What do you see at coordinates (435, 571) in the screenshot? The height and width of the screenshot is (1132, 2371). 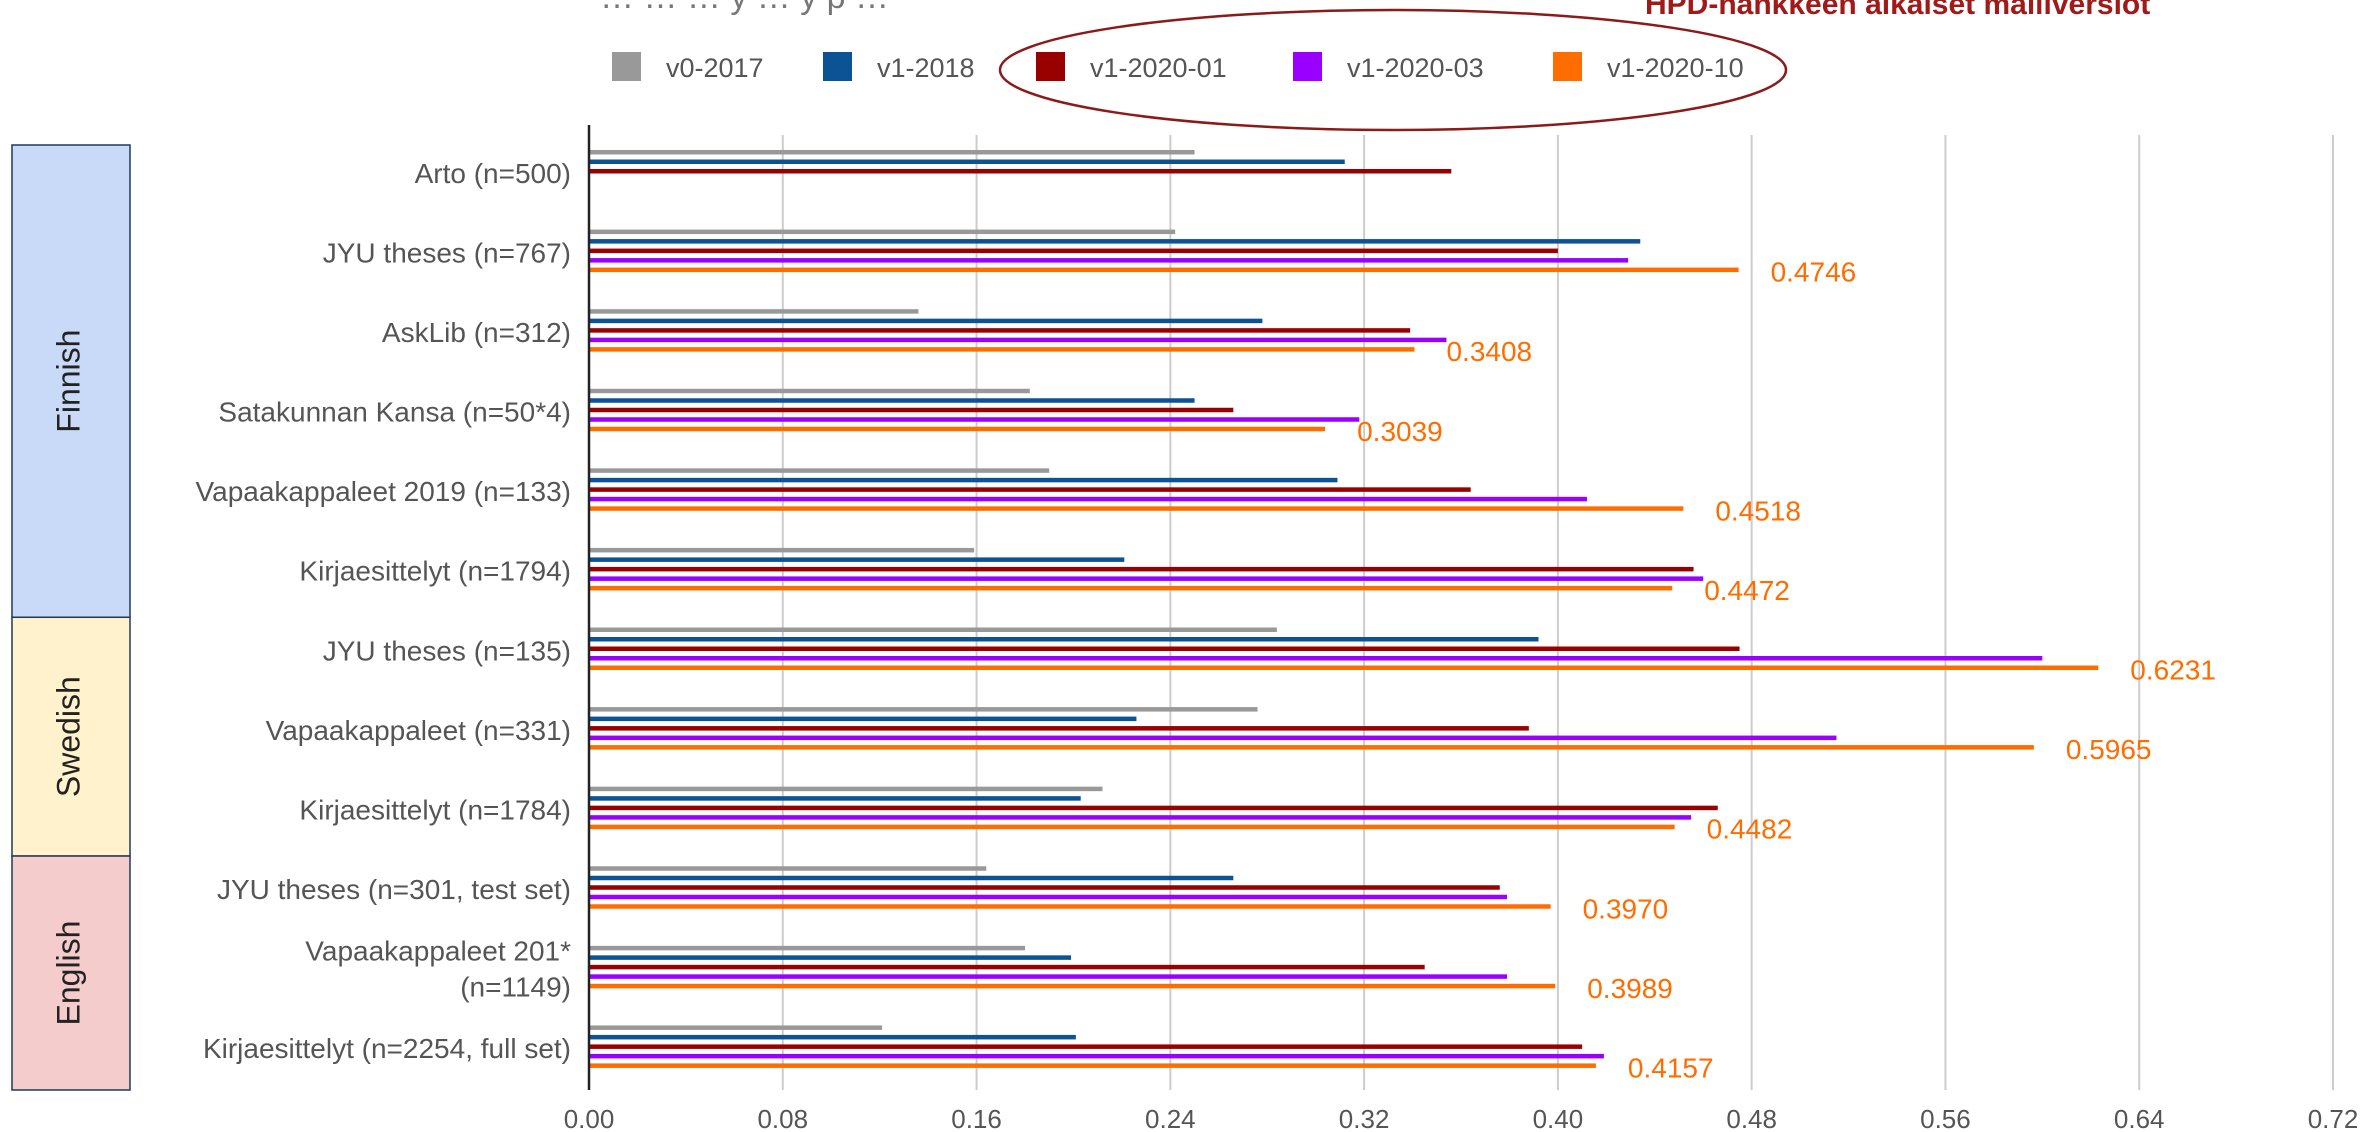 I see `category-label: Kirjaesittelyt (n=1794)` at bounding box center [435, 571].